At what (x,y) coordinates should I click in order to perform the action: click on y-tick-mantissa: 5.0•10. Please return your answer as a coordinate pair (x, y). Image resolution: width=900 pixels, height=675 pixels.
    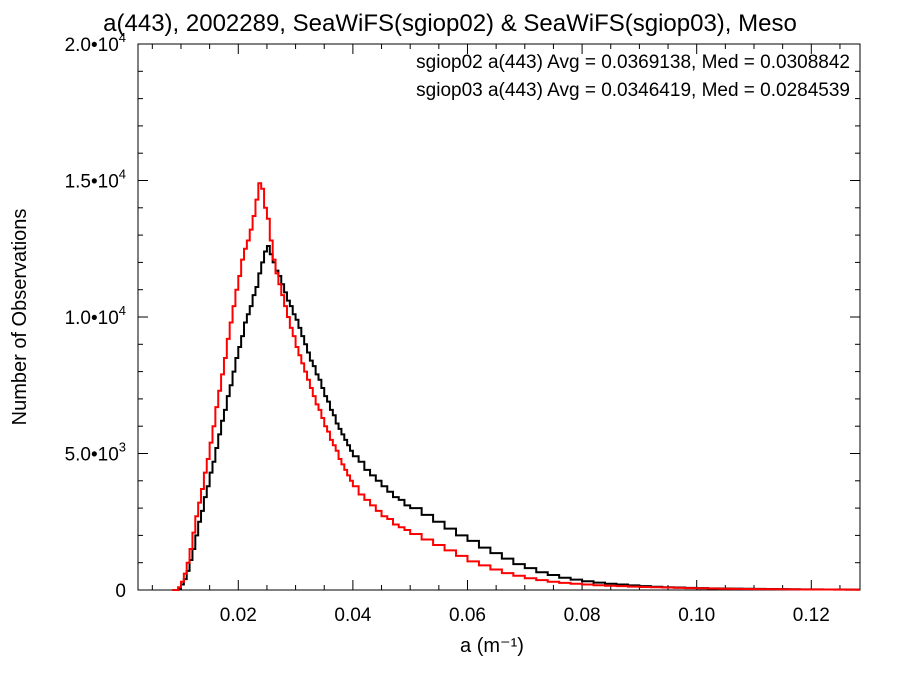
    Looking at the image, I should click on (92, 455).